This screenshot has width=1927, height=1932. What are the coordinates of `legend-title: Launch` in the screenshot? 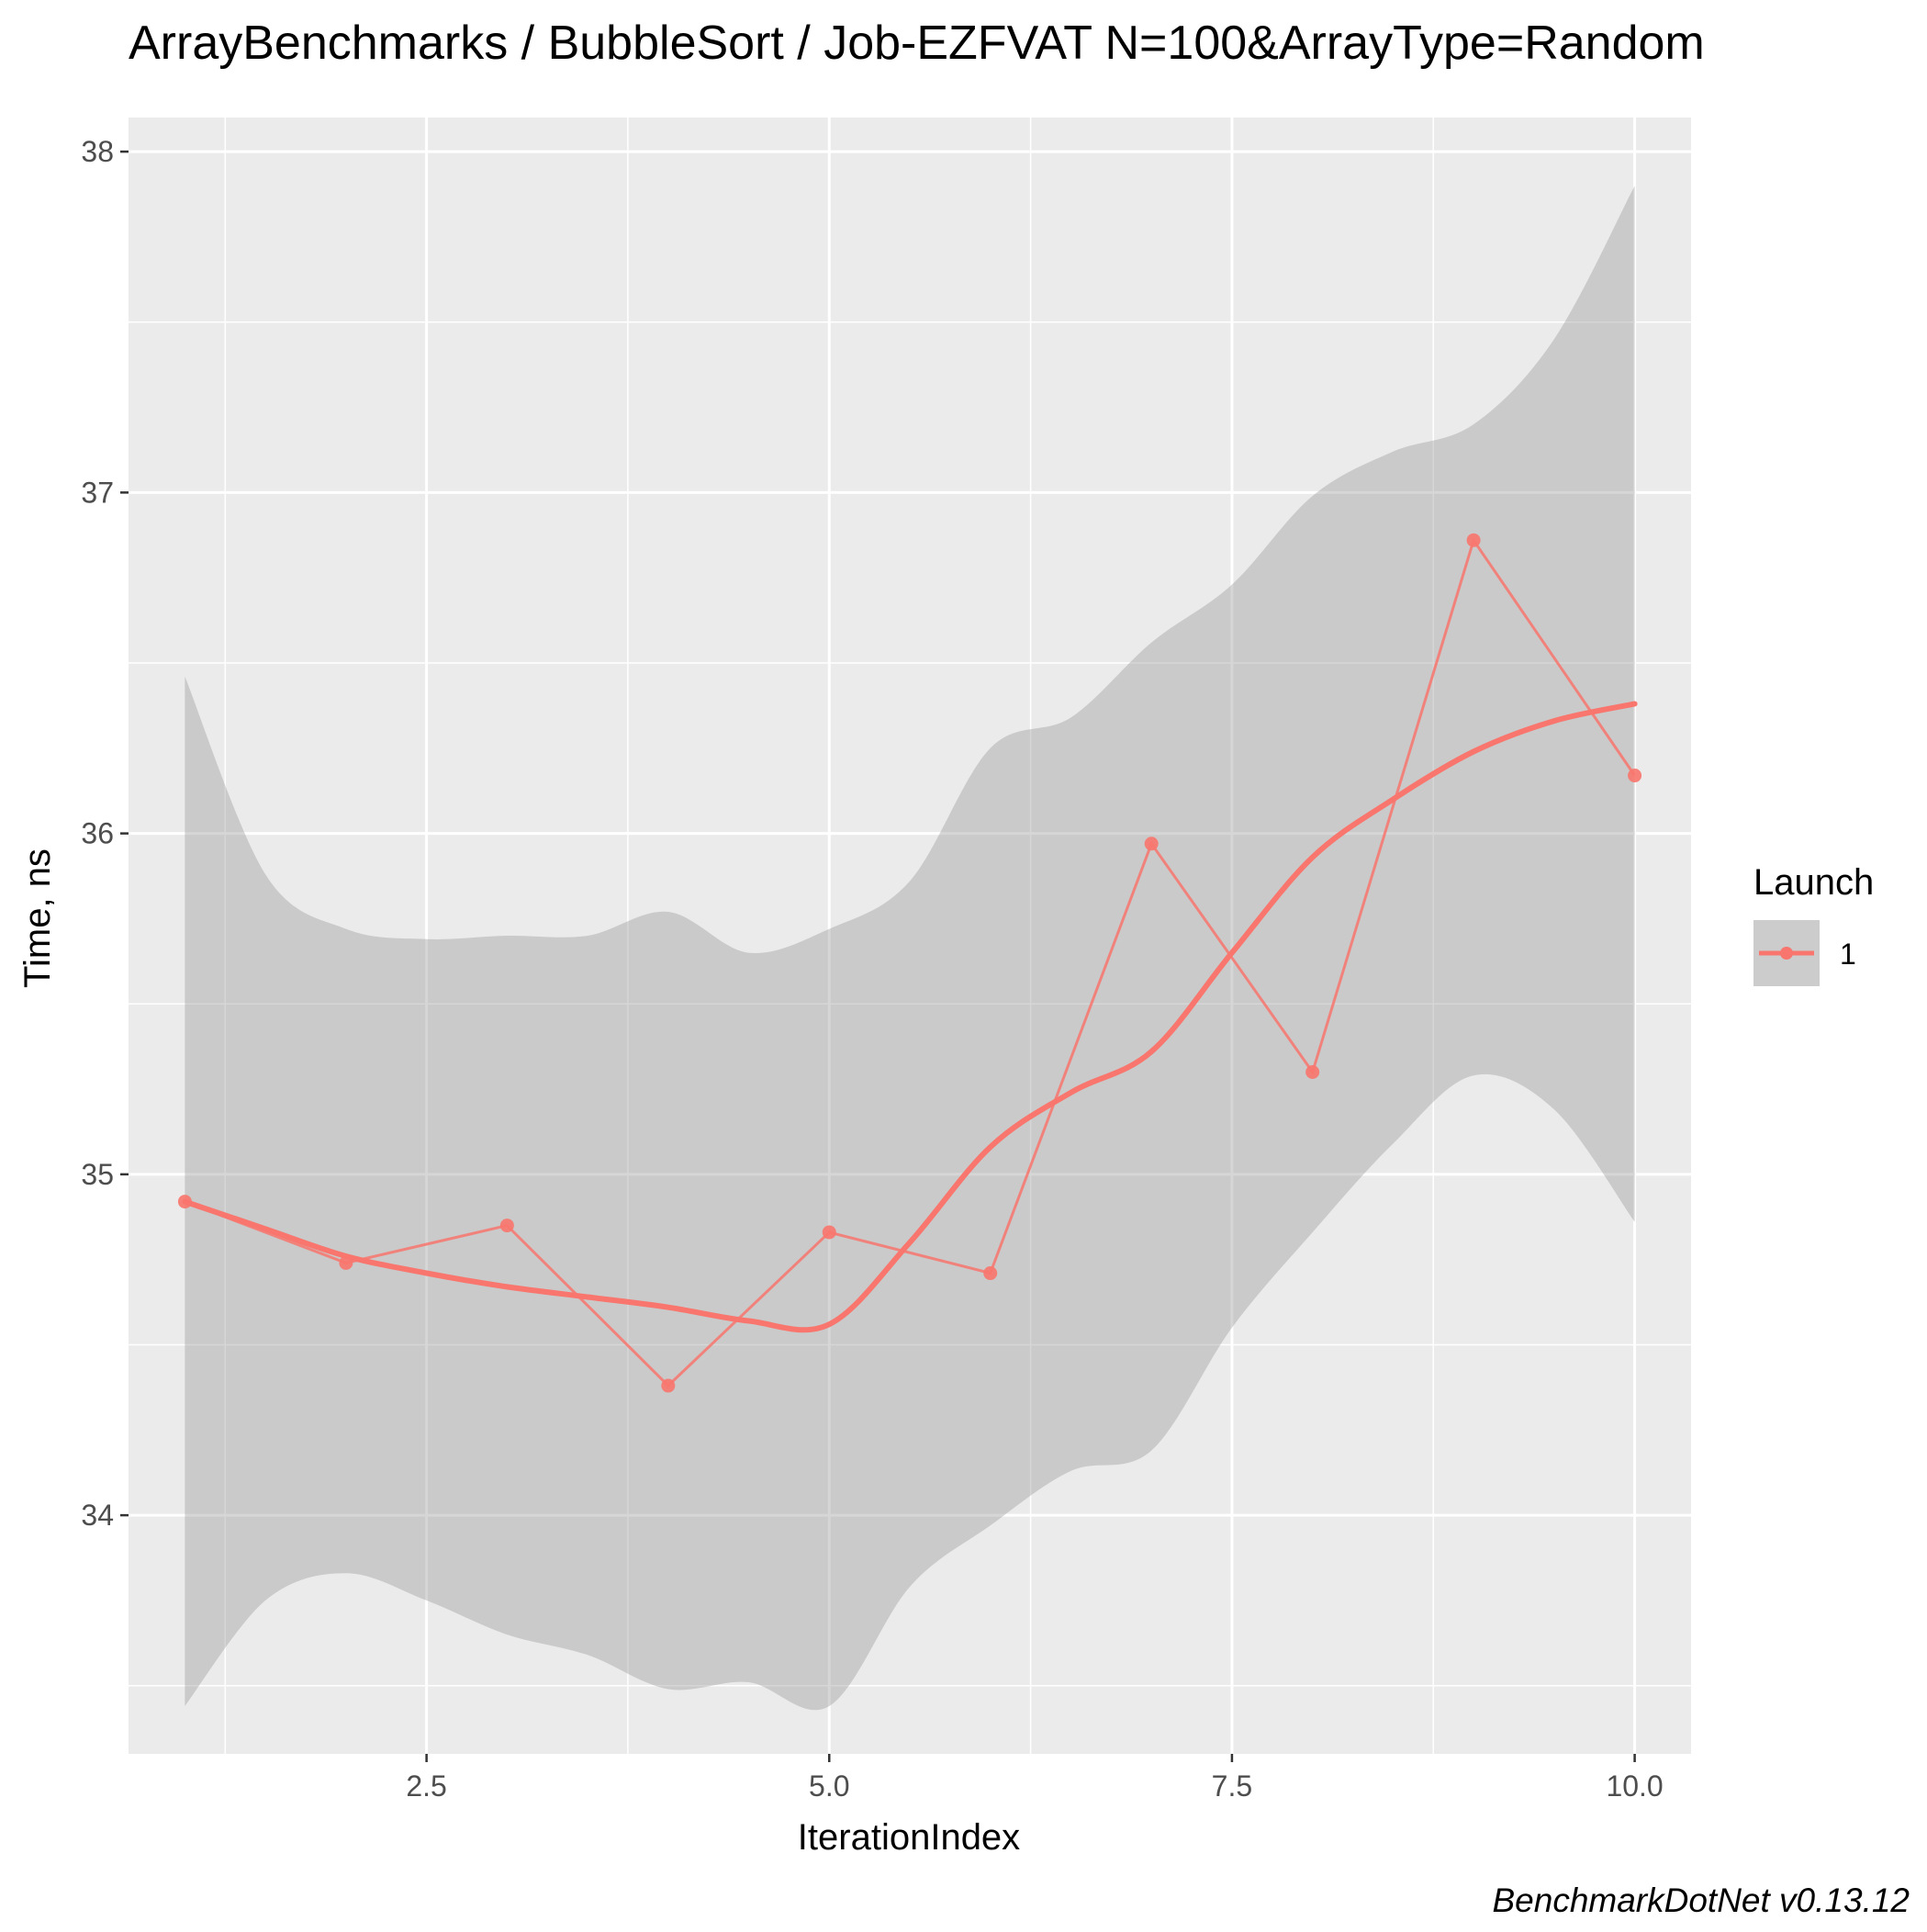 It's located at (1814, 882).